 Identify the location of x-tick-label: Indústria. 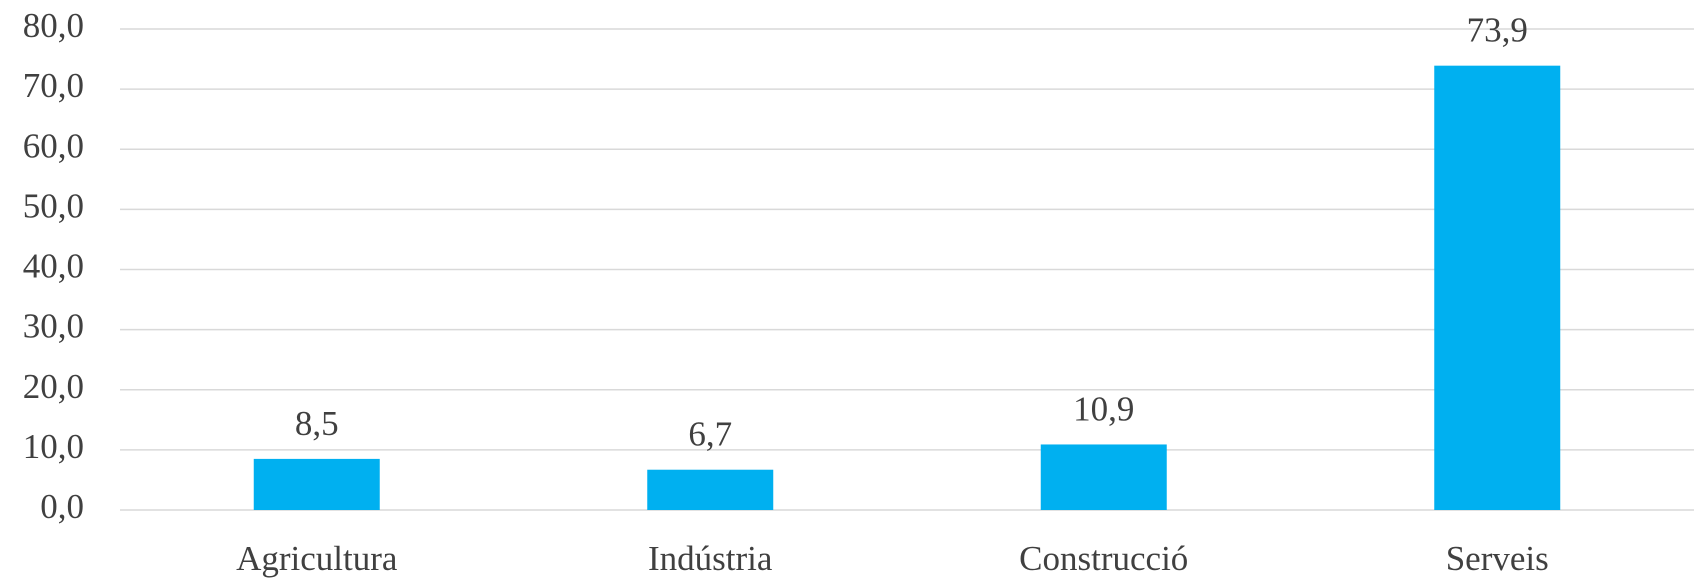
(710, 558).